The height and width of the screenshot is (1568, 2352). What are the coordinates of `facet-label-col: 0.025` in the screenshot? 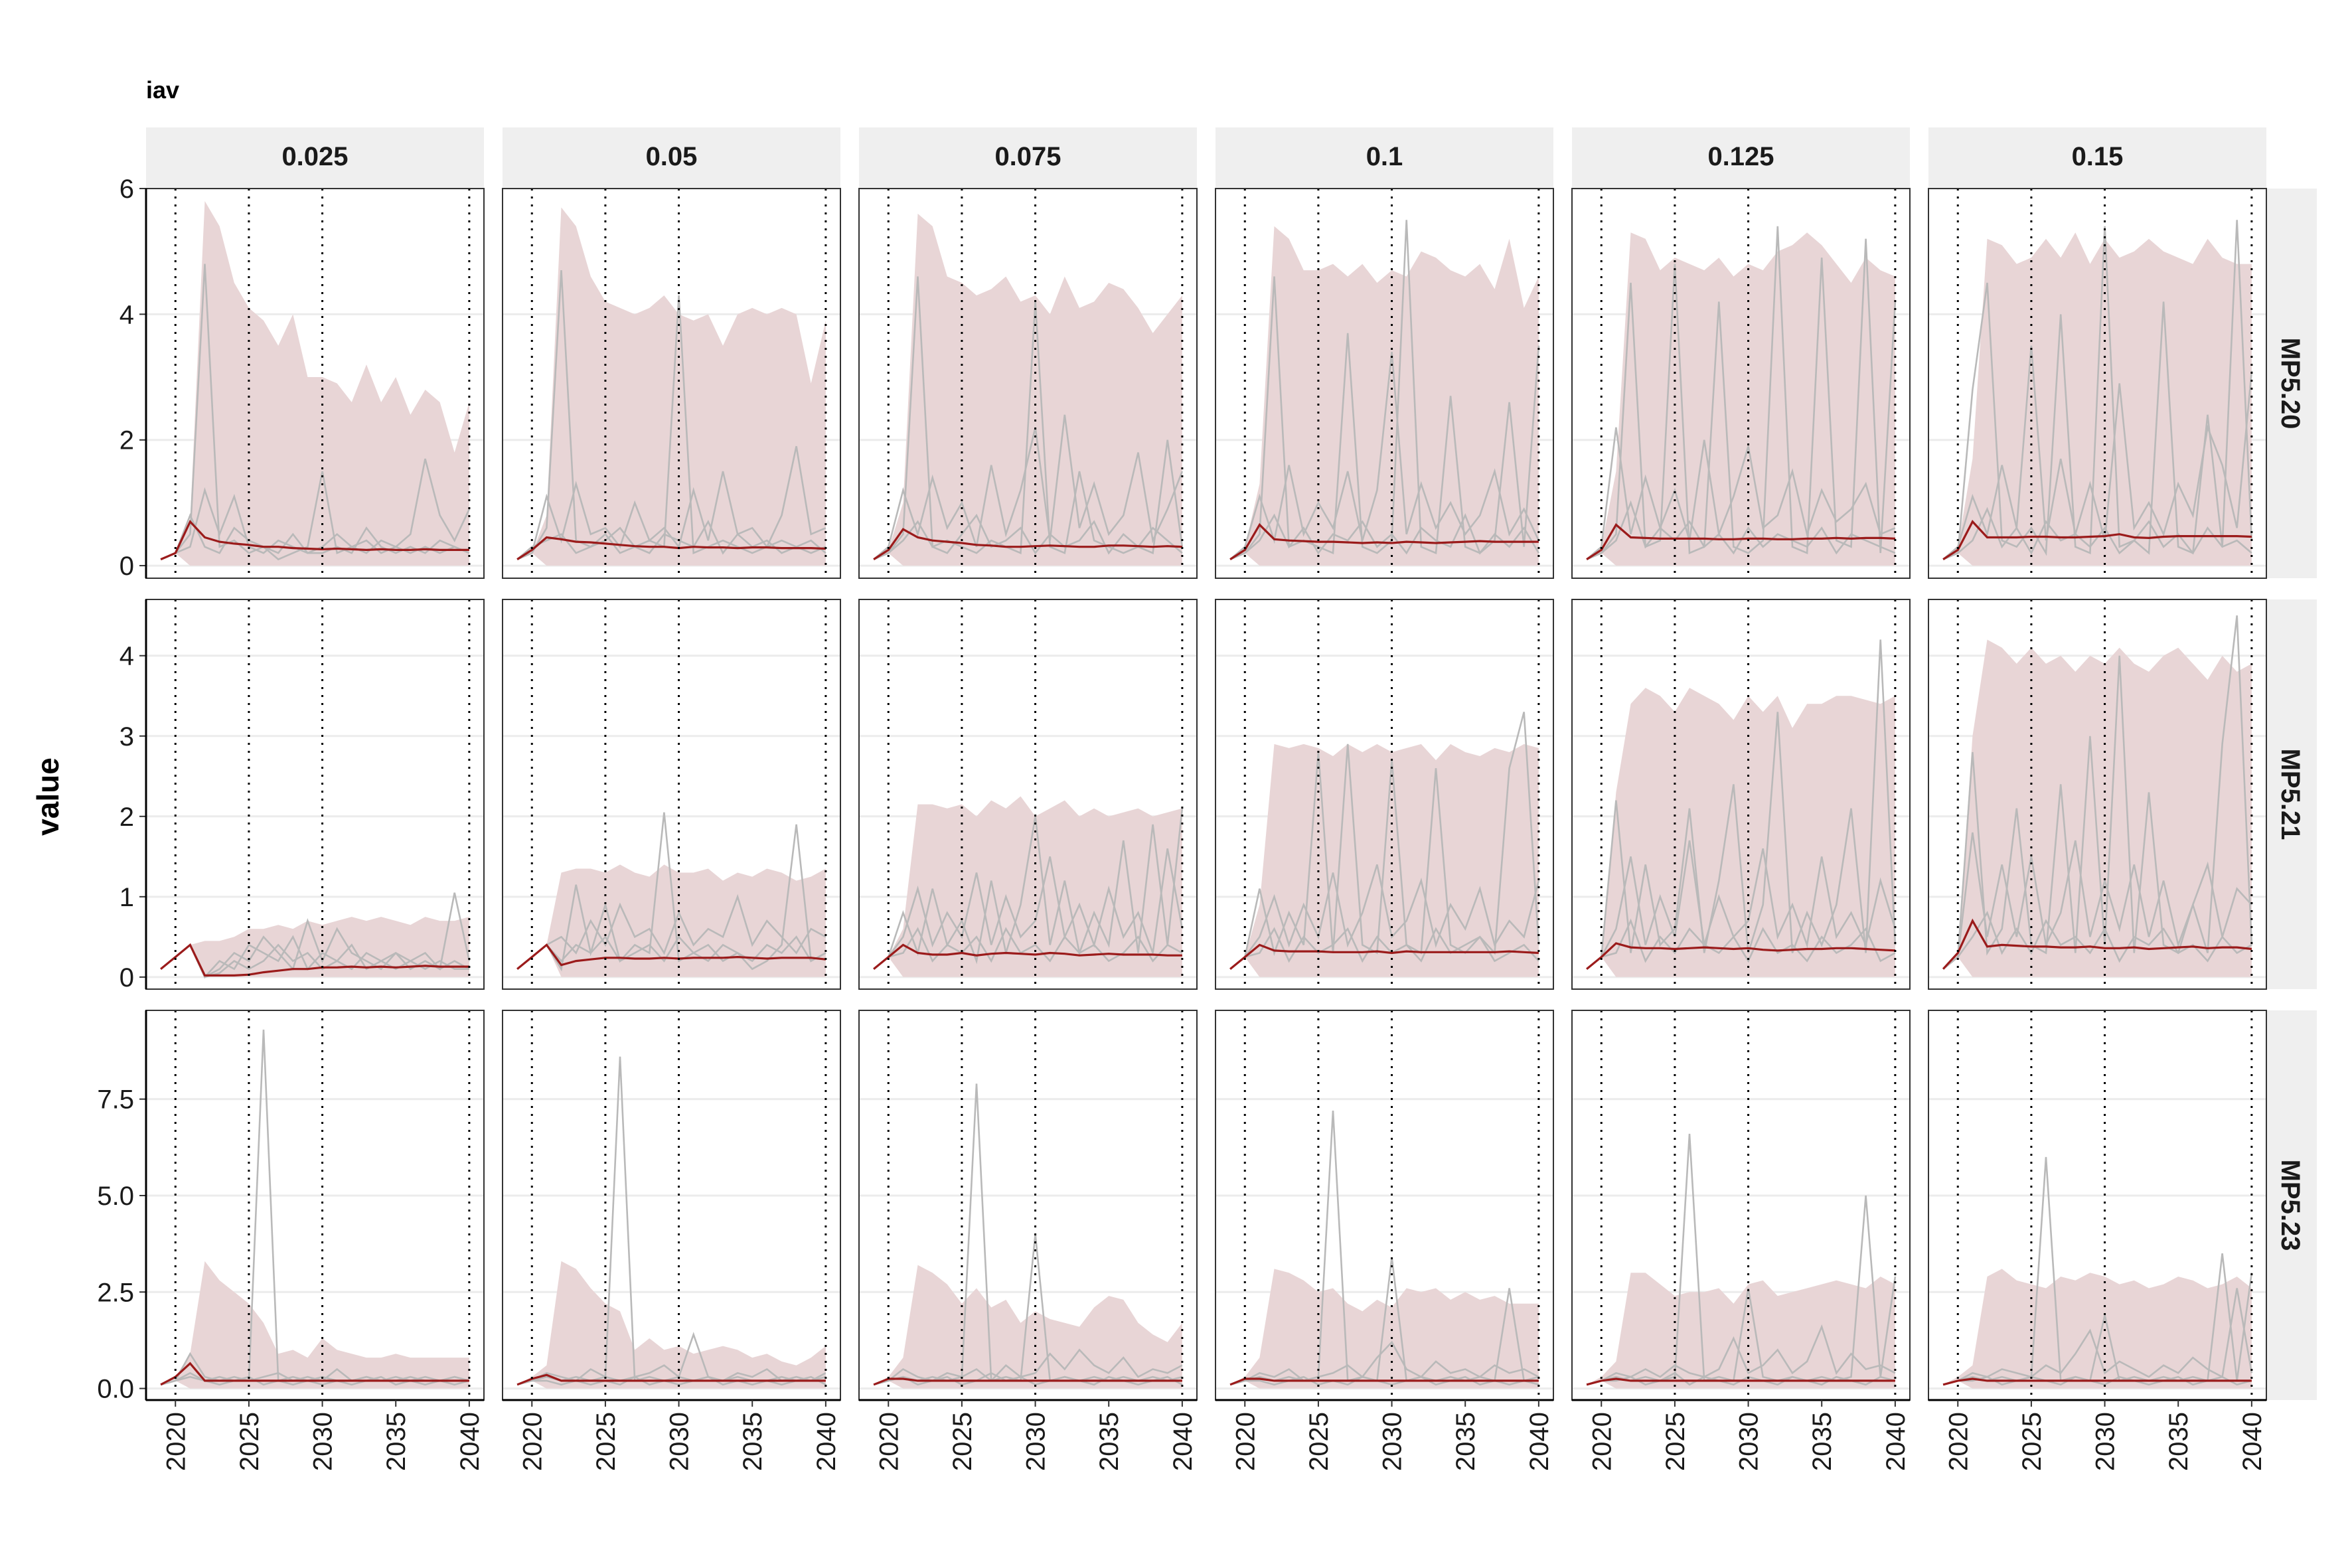 It's located at (314, 156).